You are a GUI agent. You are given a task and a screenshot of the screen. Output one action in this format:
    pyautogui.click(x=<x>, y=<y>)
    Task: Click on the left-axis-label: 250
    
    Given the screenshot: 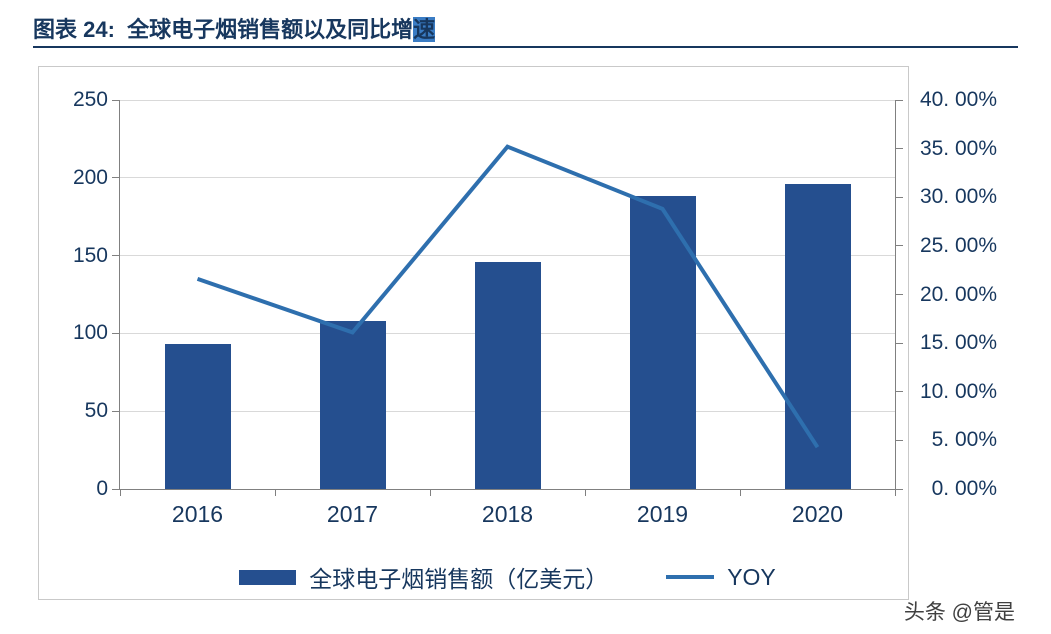 What is the action you would take?
    pyautogui.click(x=90, y=99)
    